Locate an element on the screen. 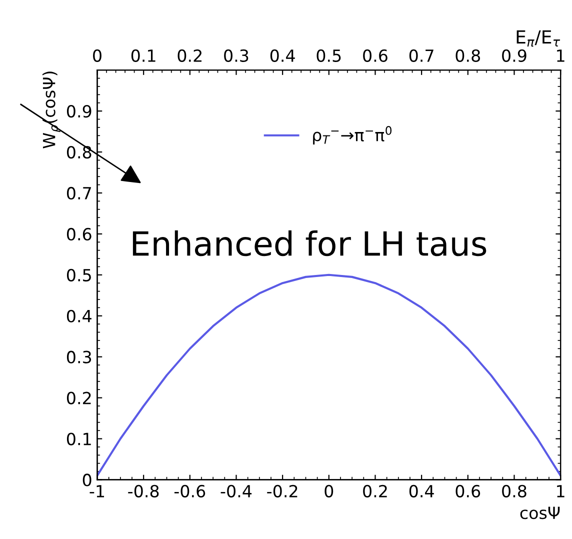 The image size is (572, 539). x-tick-label: -0.8 is located at coordinates (143, 491).